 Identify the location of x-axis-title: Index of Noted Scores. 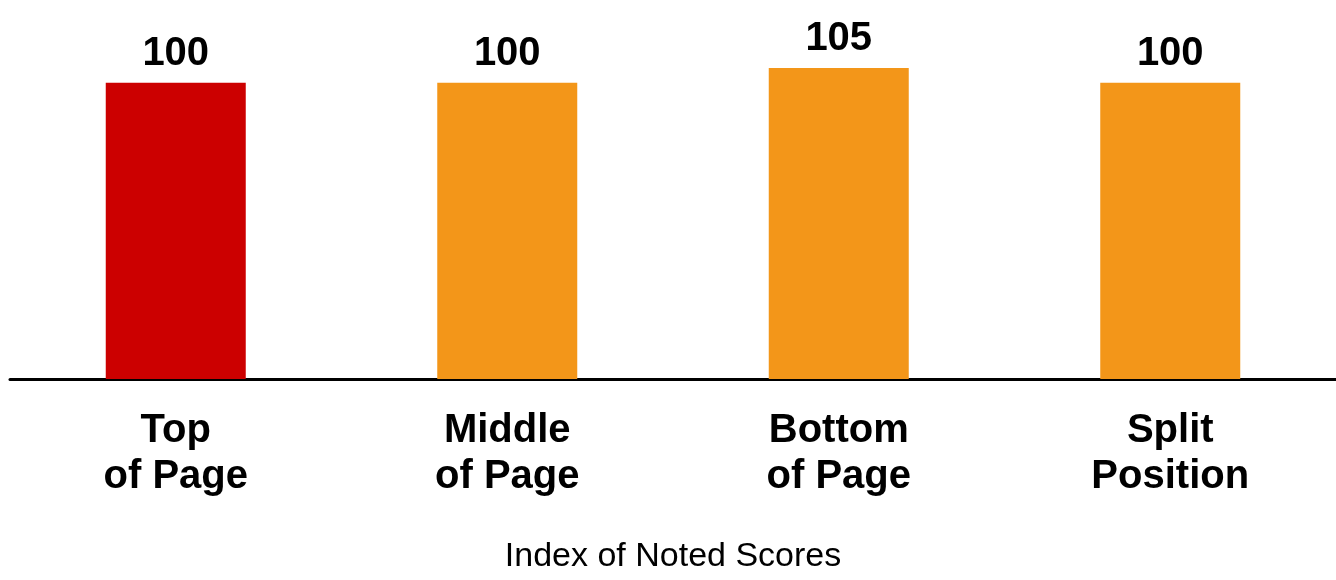
(673, 554).